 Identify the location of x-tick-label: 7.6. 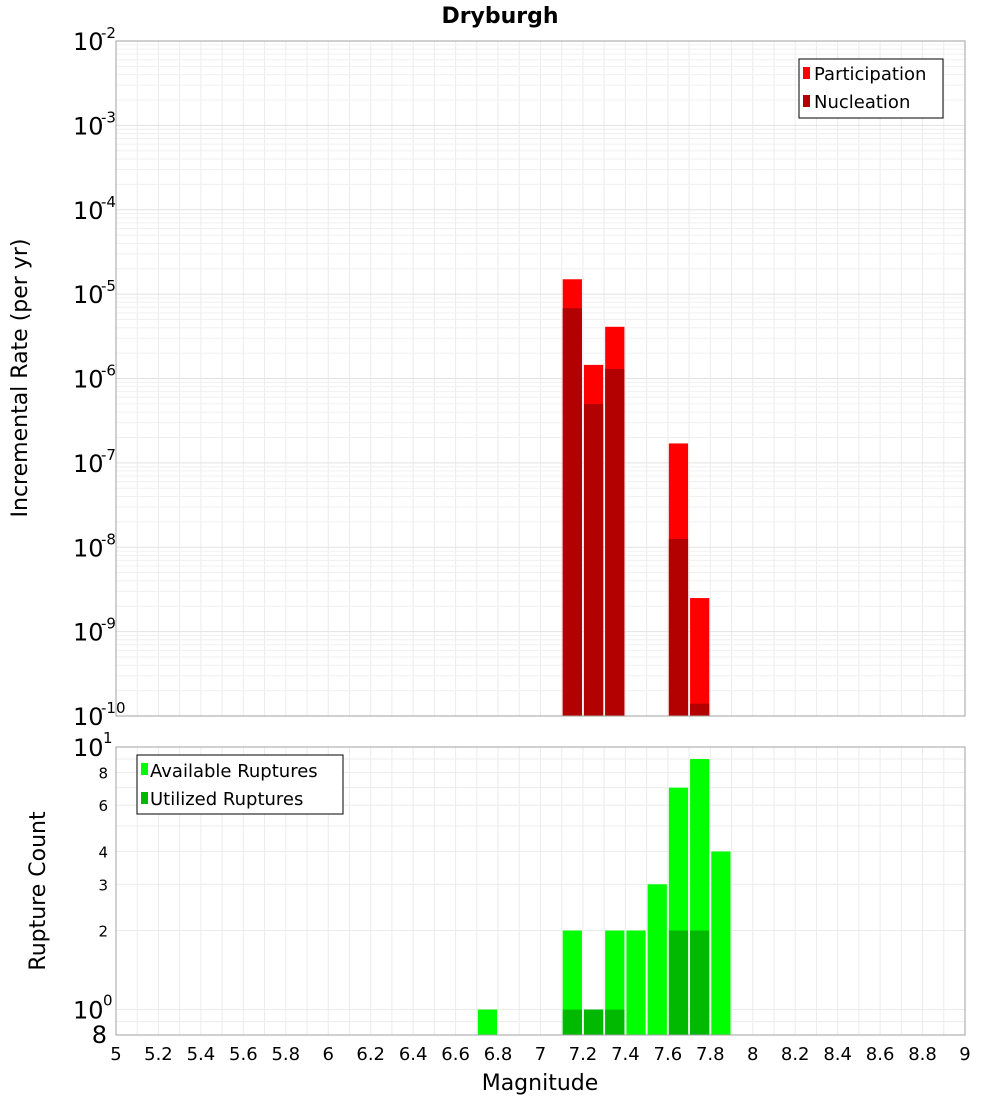
(668, 1054).